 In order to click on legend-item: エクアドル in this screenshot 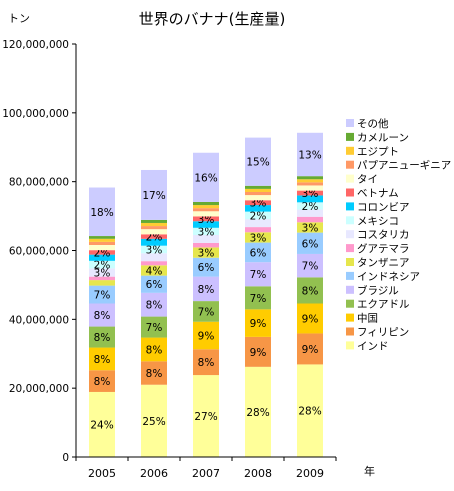, I will do `click(383, 305)`.